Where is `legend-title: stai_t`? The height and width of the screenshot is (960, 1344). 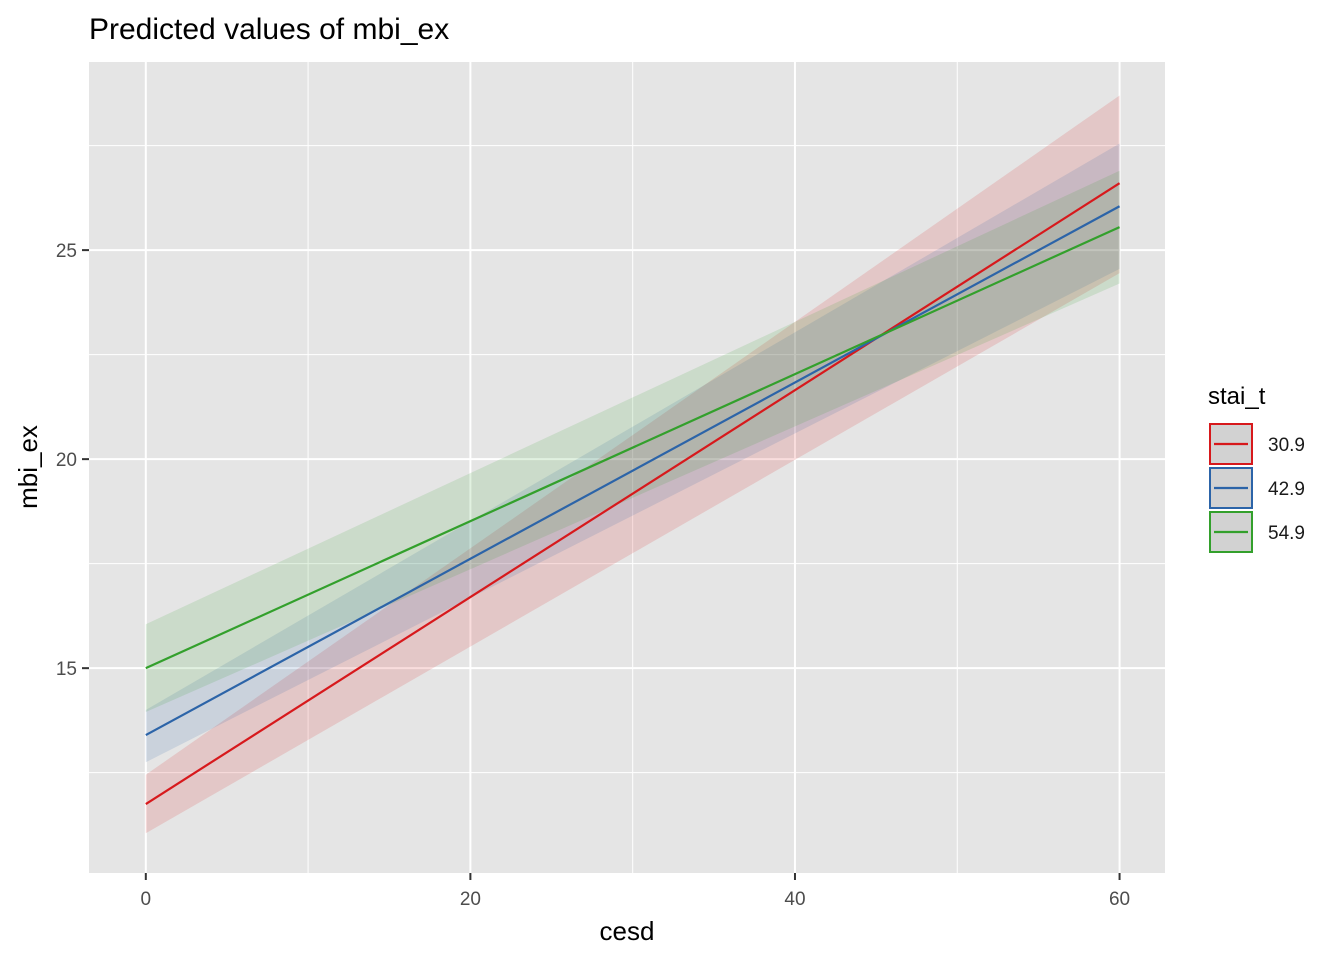 legend-title: stai_t is located at coordinates (1237, 396).